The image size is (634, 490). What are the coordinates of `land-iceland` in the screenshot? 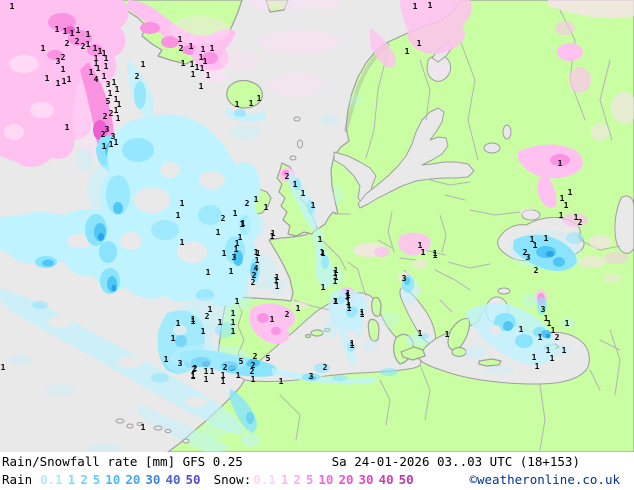 It's located at (244, 94).